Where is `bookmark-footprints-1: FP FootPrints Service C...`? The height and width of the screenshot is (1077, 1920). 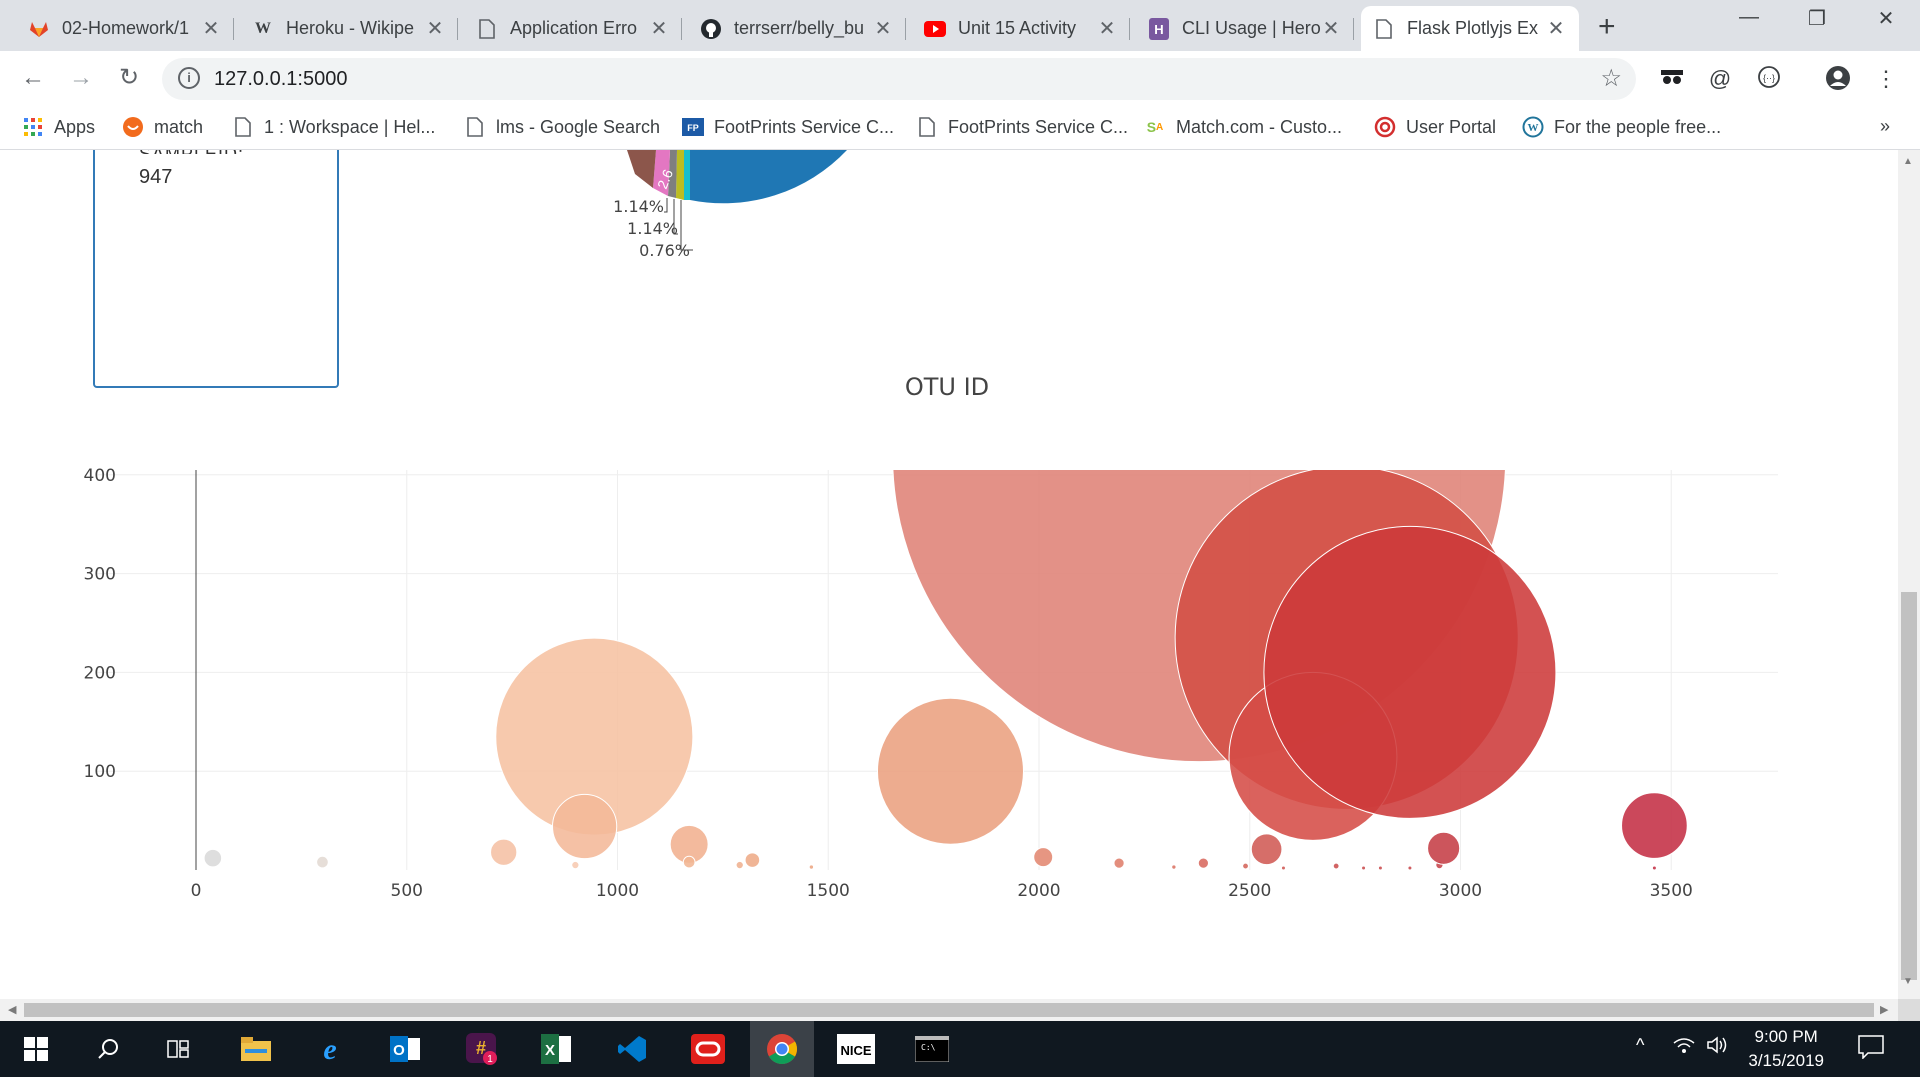
bookmark-footprints-1: FP FootPrints Service C... is located at coordinates (788, 127).